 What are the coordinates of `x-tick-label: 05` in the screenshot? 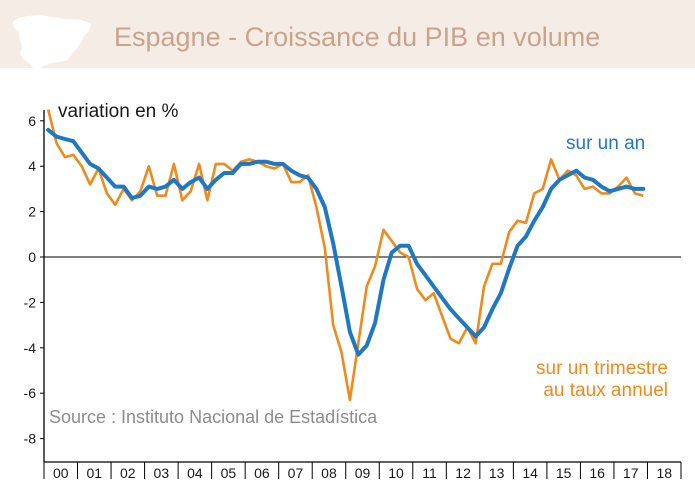 It's located at (229, 473).